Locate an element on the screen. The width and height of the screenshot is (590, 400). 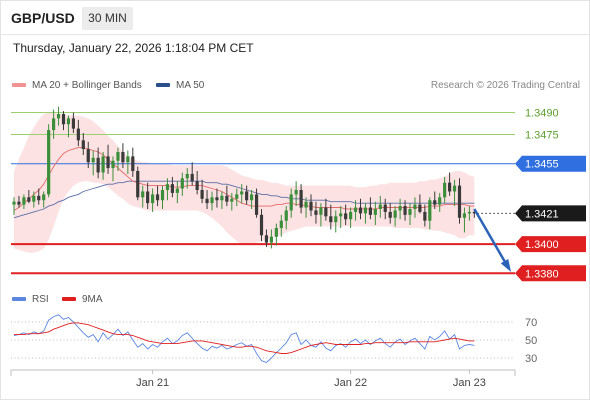
legend-ma50: MA 50 is located at coordinates (180, 85).